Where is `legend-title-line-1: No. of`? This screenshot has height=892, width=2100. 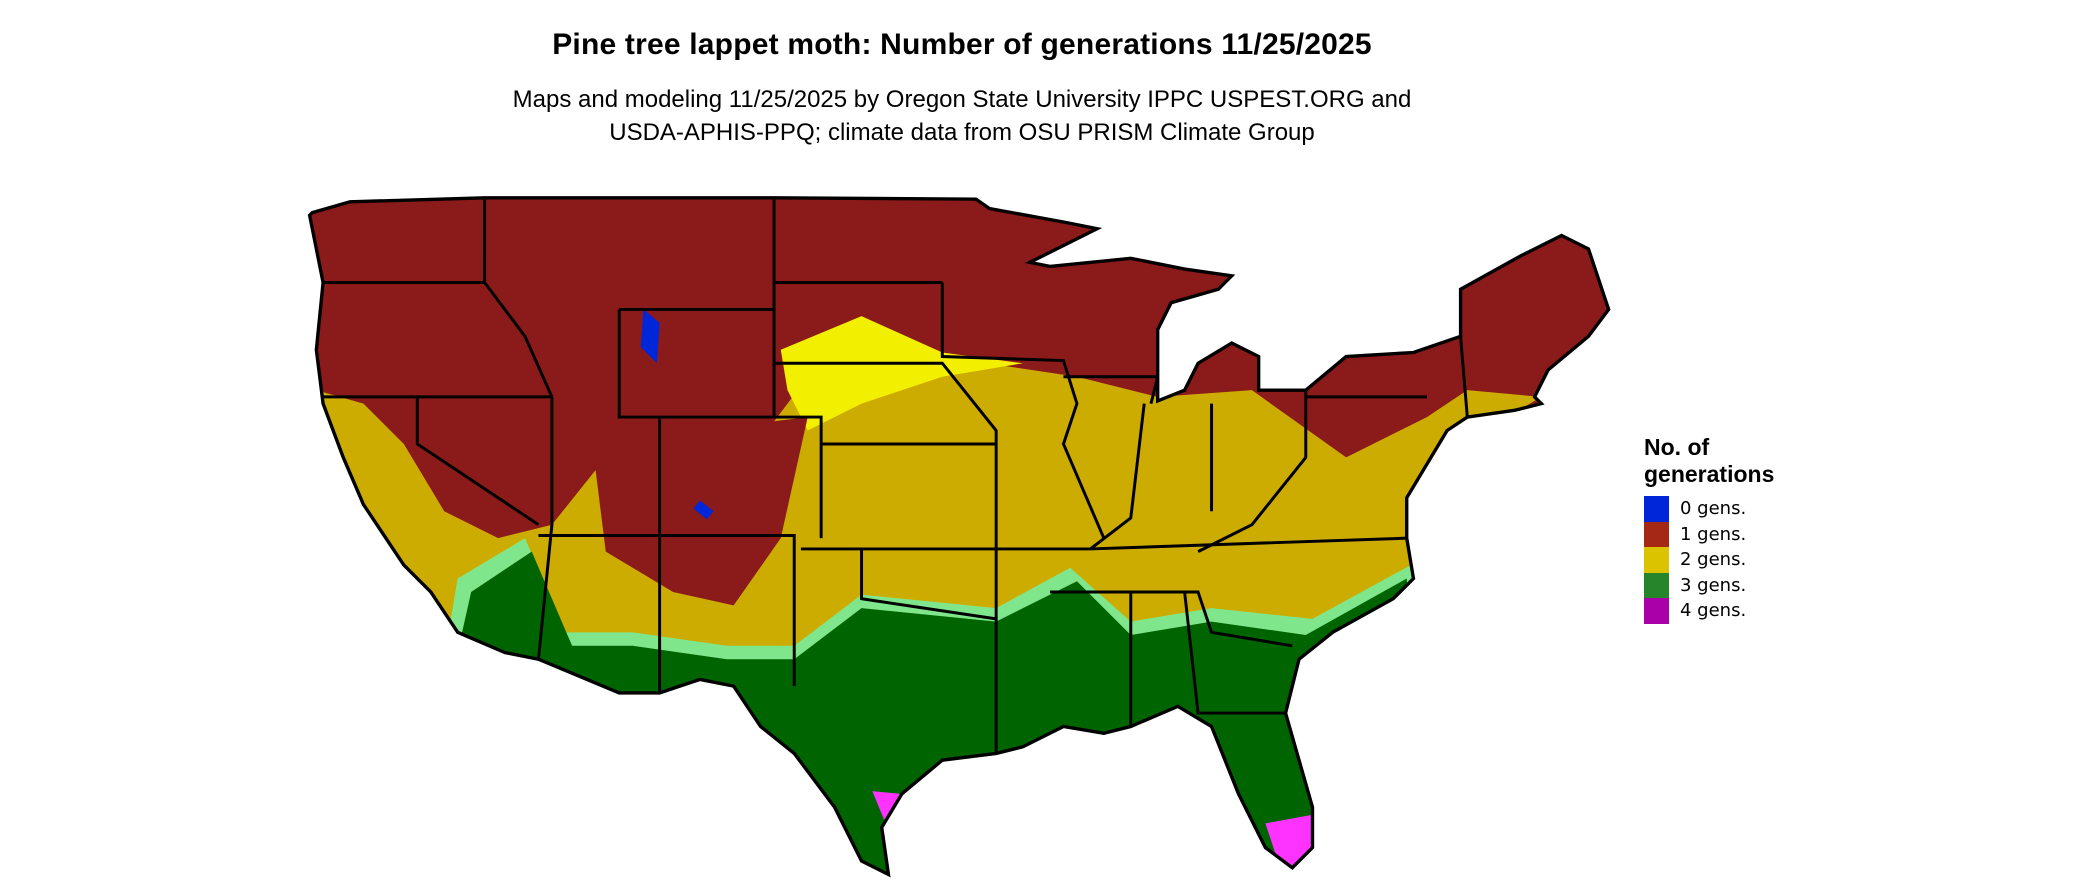
legend-title-line-1: No. of is located at coordinates (1677, 447).